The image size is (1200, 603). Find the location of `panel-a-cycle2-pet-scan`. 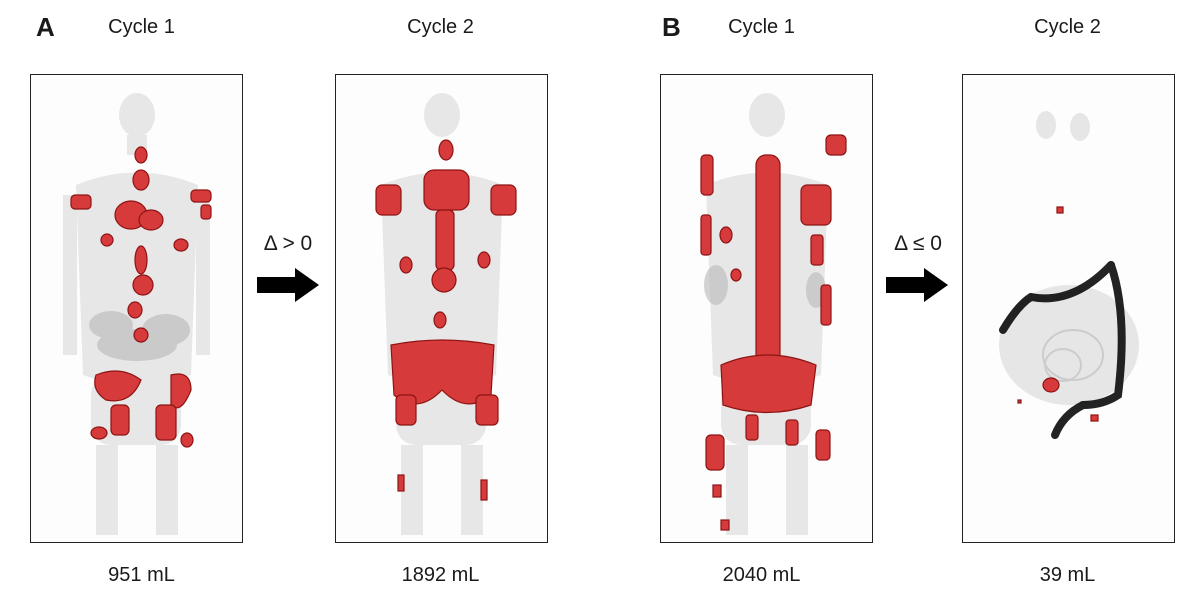

panel-a-cycle2-pet-scan is located at coordinates (441, 308).